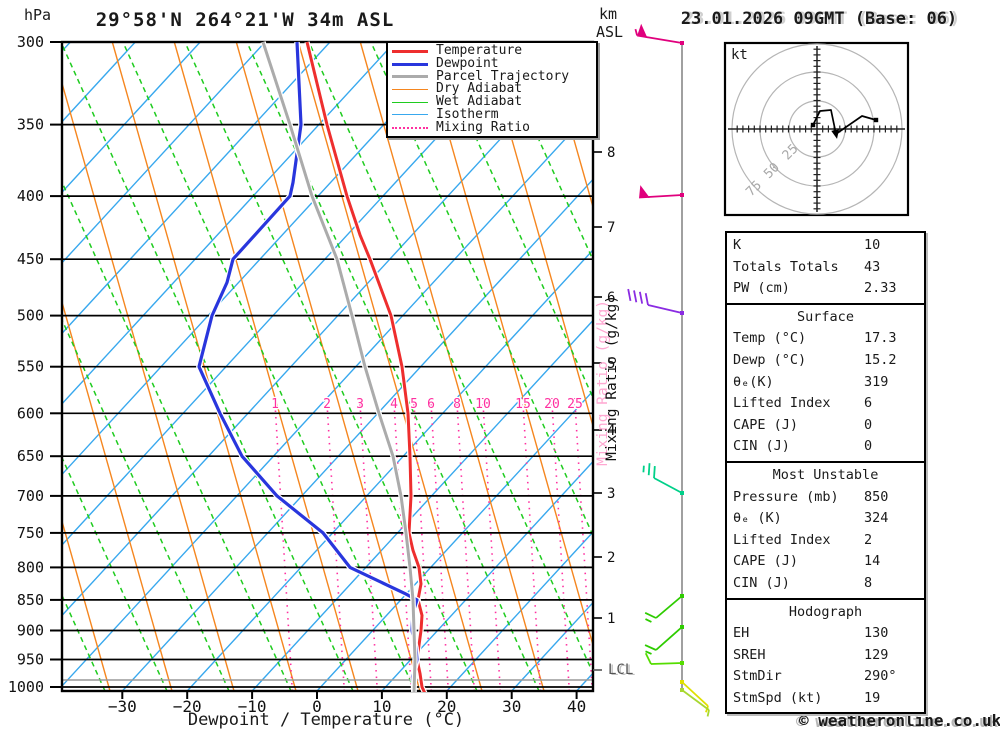 This screenshot has height=733, width=1000. Describe the element at coordinates (457, 404) in the screenshot. I see `mixing-ratio-value-label: 8` at that location.